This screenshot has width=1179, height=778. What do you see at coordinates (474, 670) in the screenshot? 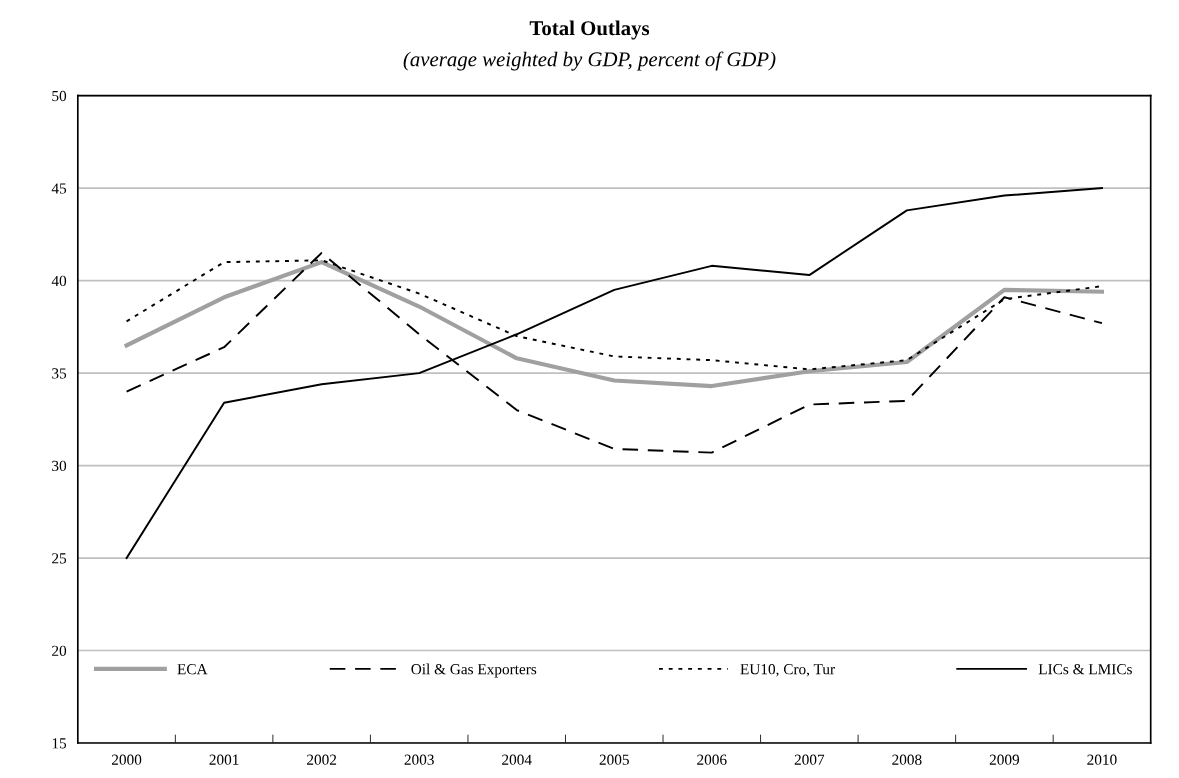
I see `legend-label: Oil & Gas Exporters` at bounding box center [474, 670].